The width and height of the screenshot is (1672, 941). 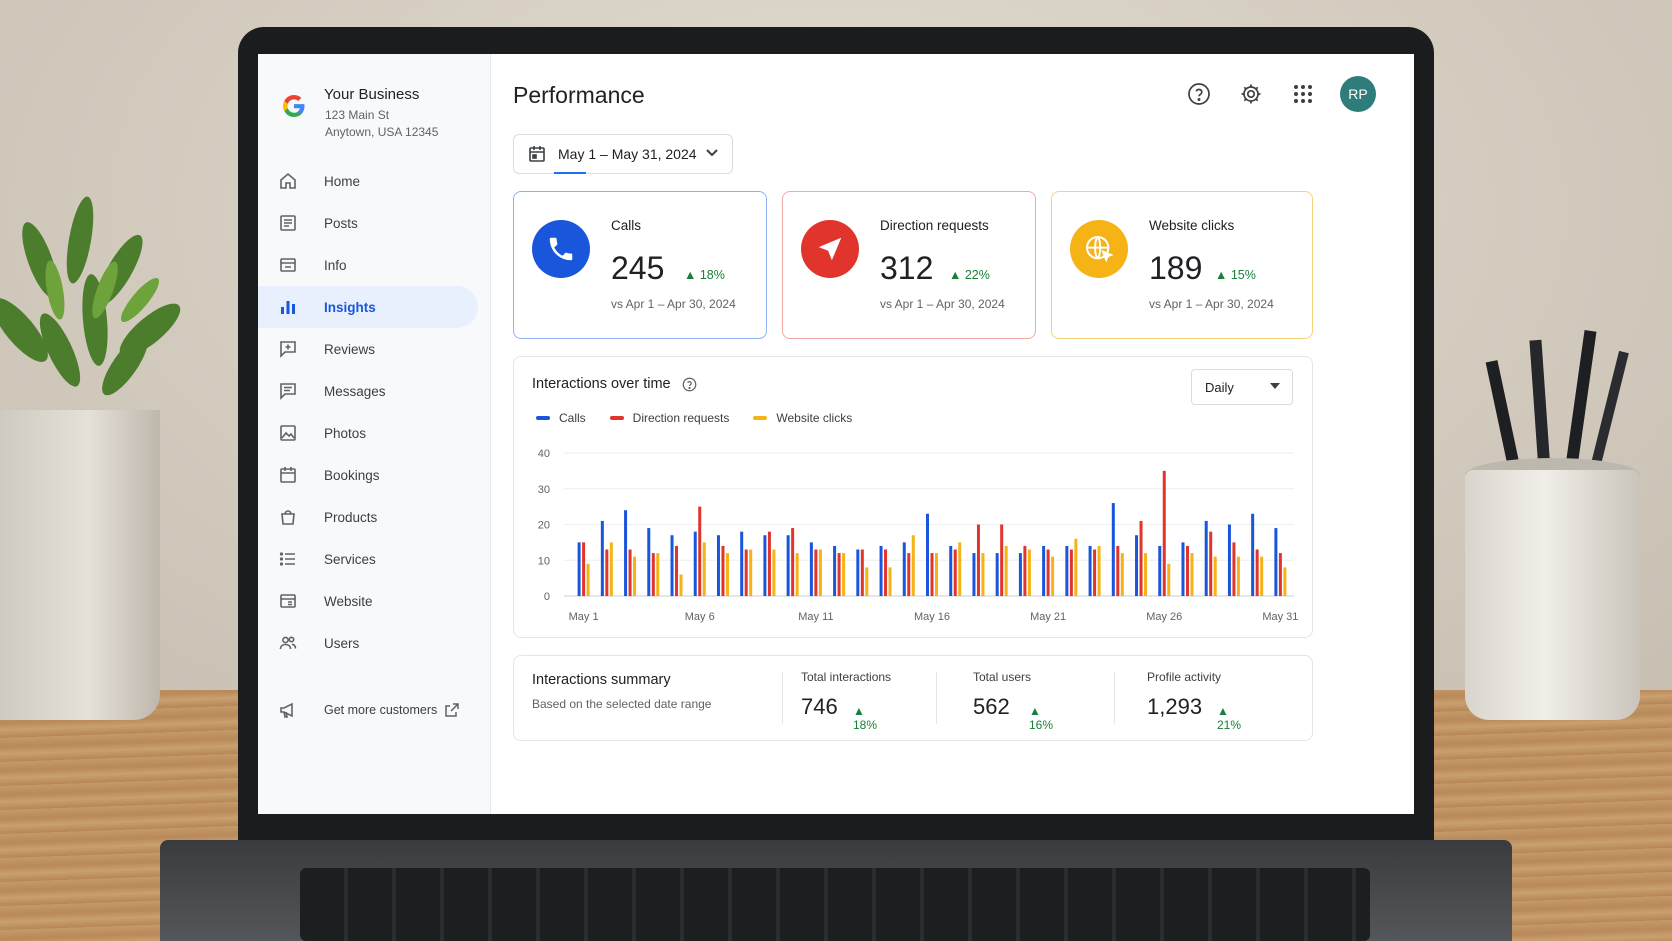 I want to click on sidebar-item-label: Home, so click(x=342, y=181).